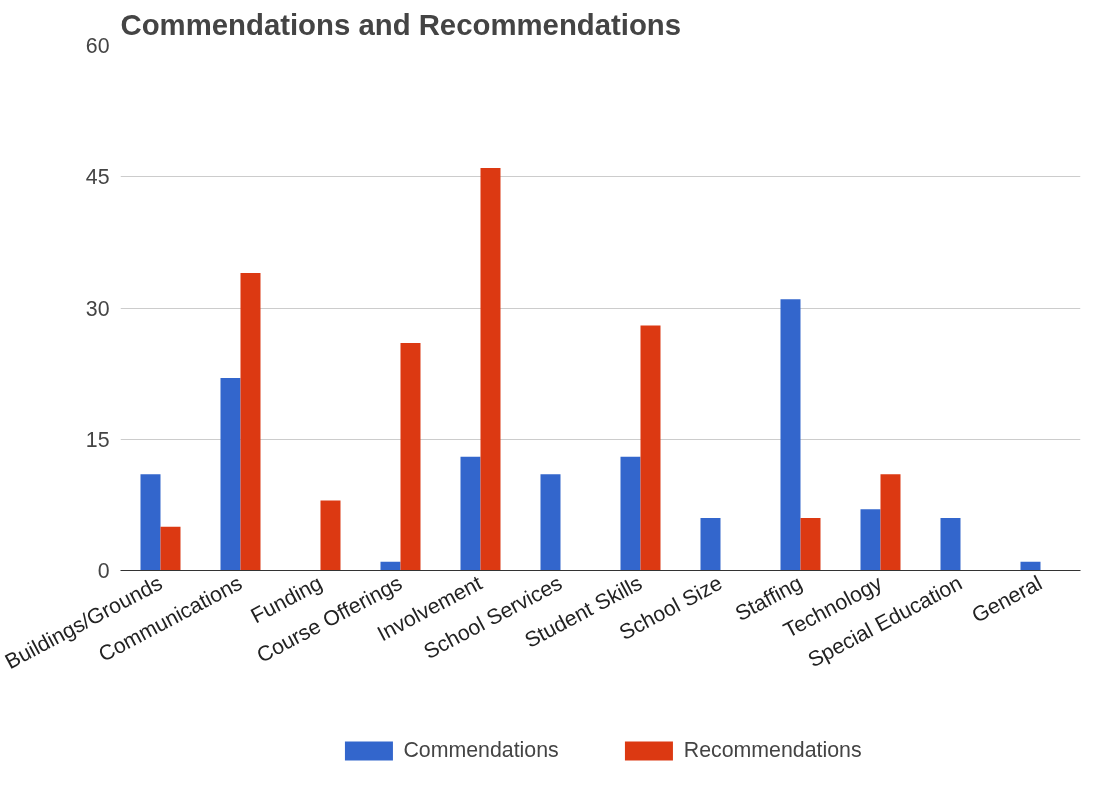 The image size is (1118, 806). Describe the element at coordinates (481, 750) in the screenshot. I see `legend-label: Commendations` at that location.